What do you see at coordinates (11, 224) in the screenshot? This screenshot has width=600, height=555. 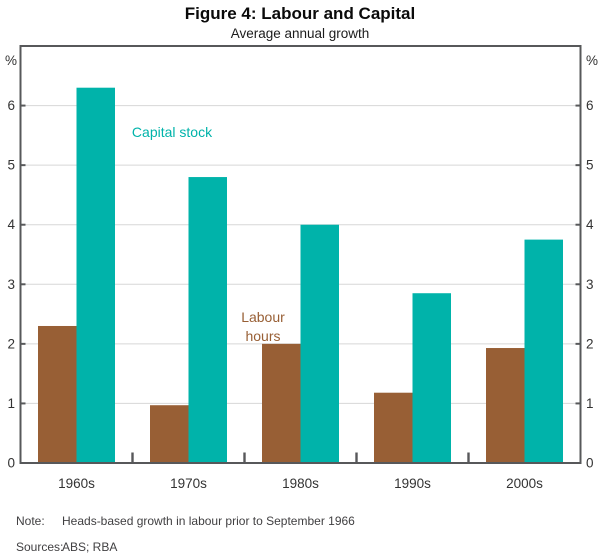 I see `y-tick-label-left-4: 4` at bounding box center [11, 224].